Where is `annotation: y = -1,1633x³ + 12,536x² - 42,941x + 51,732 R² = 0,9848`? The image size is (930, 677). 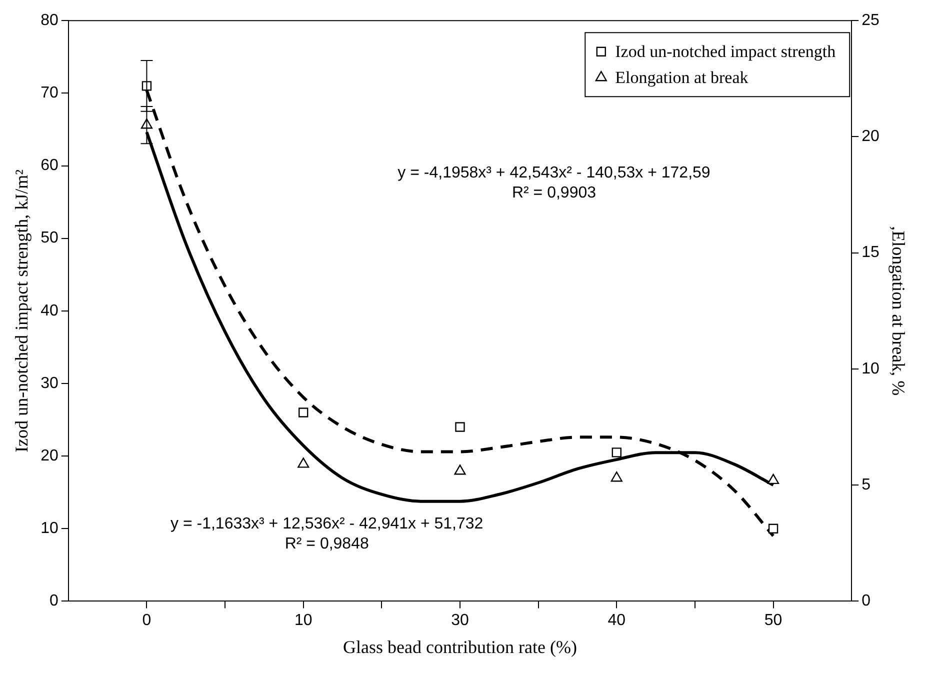
annotation: y = -1,1633x³ + 12,536x² - 42,941x + 51,732 R² = 0,9848 is located at coordinates (327, 534).